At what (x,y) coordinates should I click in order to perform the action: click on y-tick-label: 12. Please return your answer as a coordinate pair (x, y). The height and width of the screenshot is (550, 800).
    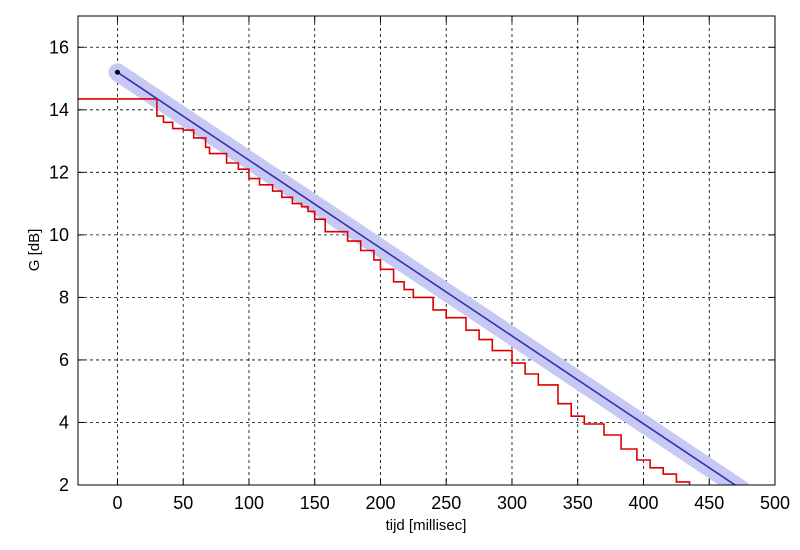
    Looking at the image, I should click on (59, 172).